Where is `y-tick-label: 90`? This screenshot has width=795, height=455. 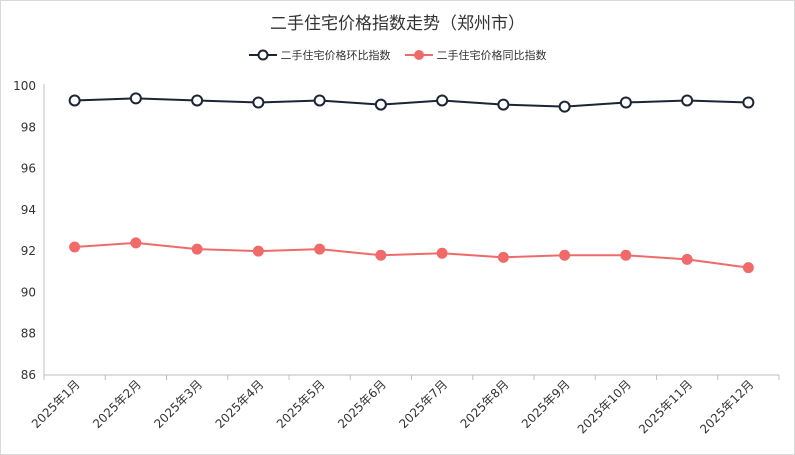
y-tick-label: 90 is located at coordinates (28, 292).